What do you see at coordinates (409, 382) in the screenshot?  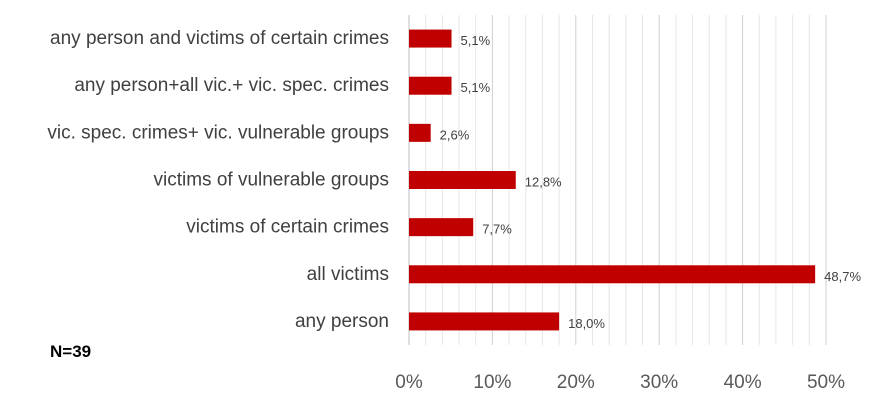 I see `x-tick-label: 0%` at bounding box center [409, 382].